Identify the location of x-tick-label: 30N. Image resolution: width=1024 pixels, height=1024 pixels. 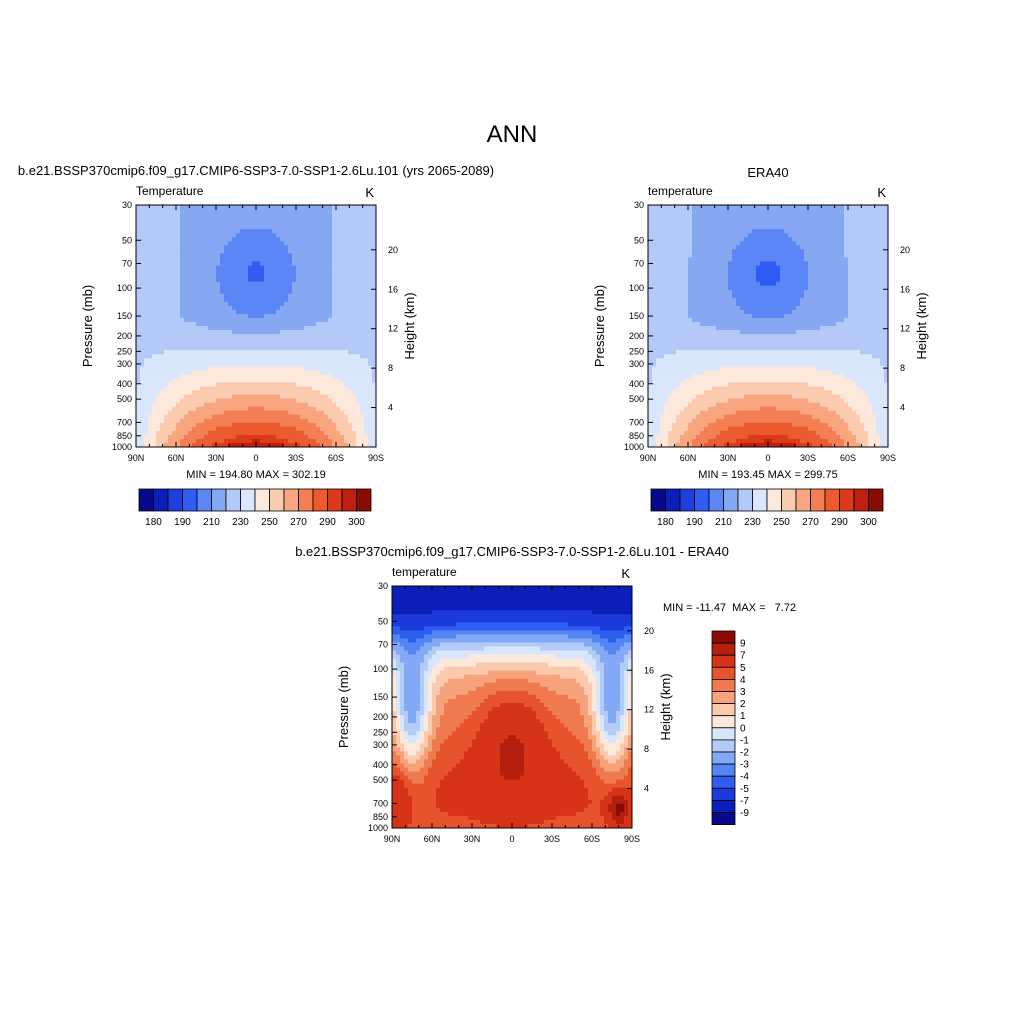
(216, 458).